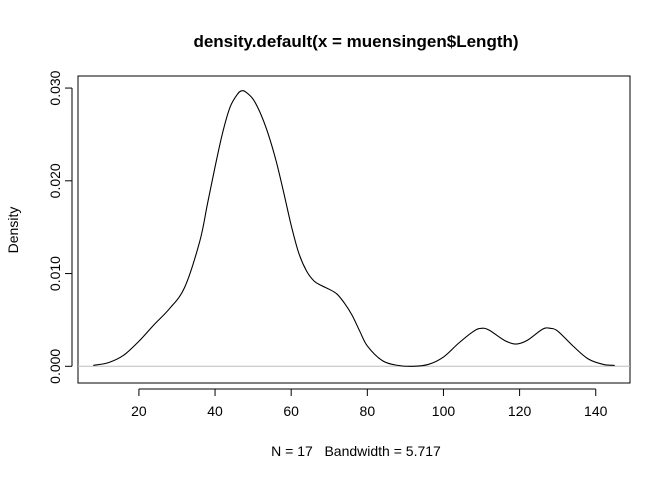 The width and height of the screenshot is (672, 480). Describe the element at coordinates (55, 366) in the screenshot. I see `y-tick-label: 0.000` at that location.